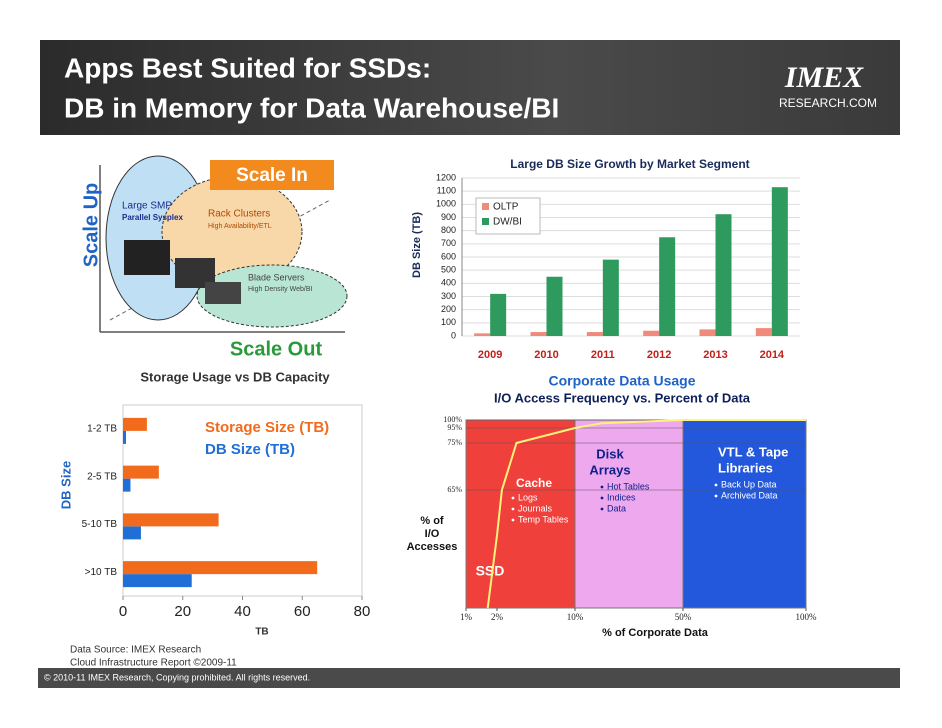 The width and height of the screenshot is (942, 728). Describe the element at coordinates (448, 217) in the screenshot. I see `y-tick-label: 900` at that location.